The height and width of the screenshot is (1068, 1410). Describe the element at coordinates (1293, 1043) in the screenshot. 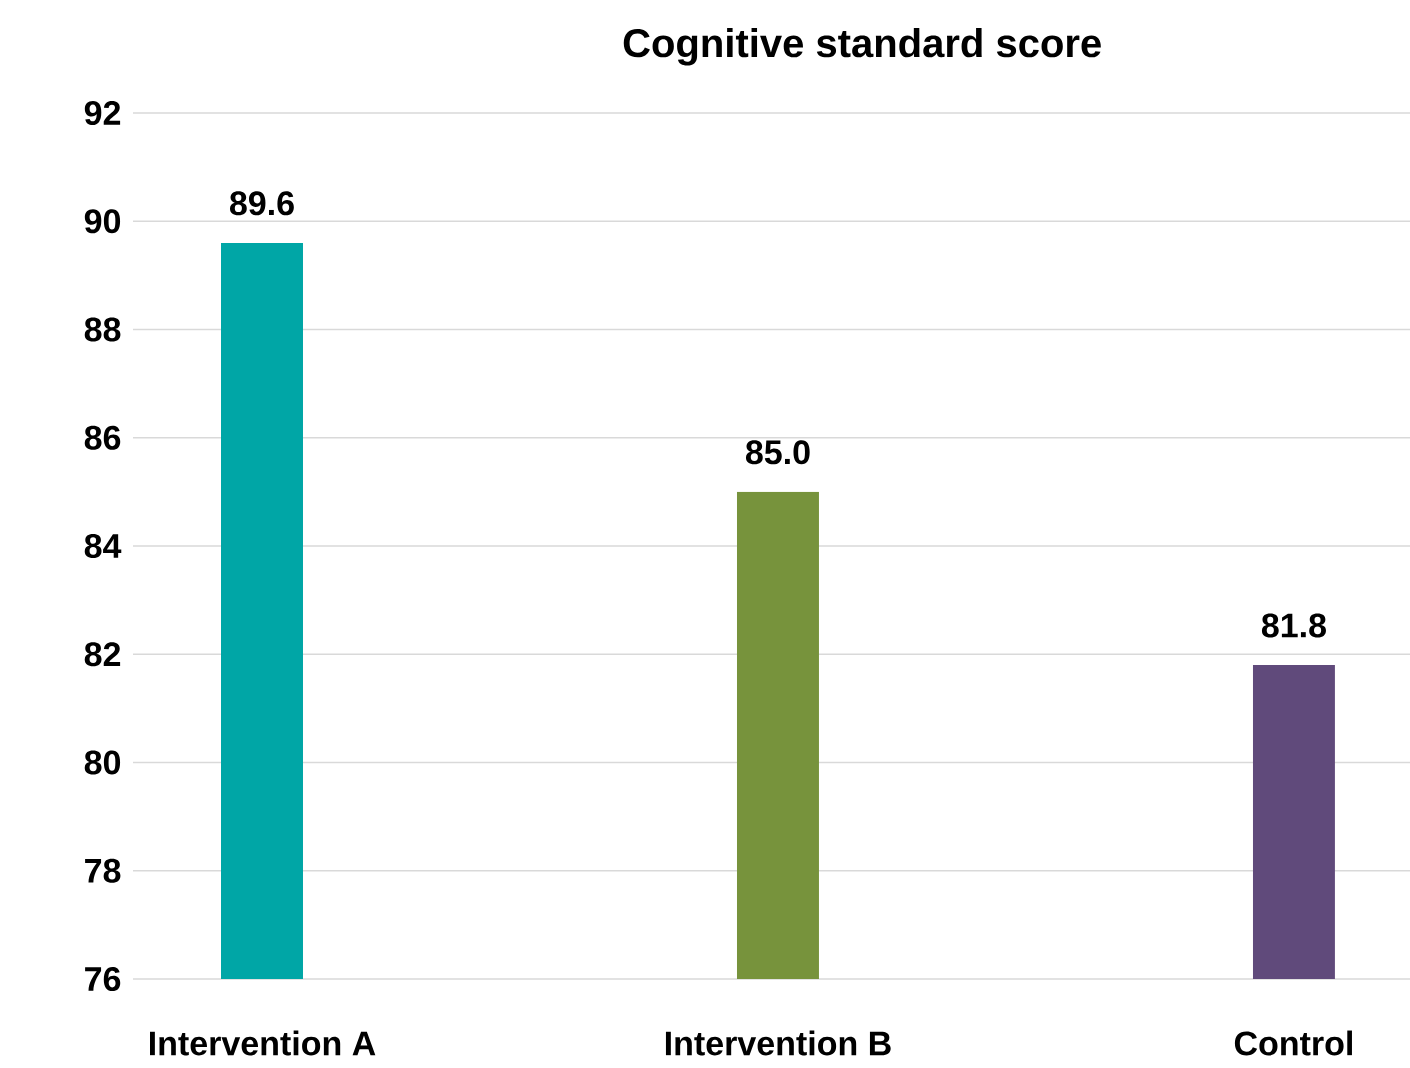

I see `x-tick-label: Control` at that location.